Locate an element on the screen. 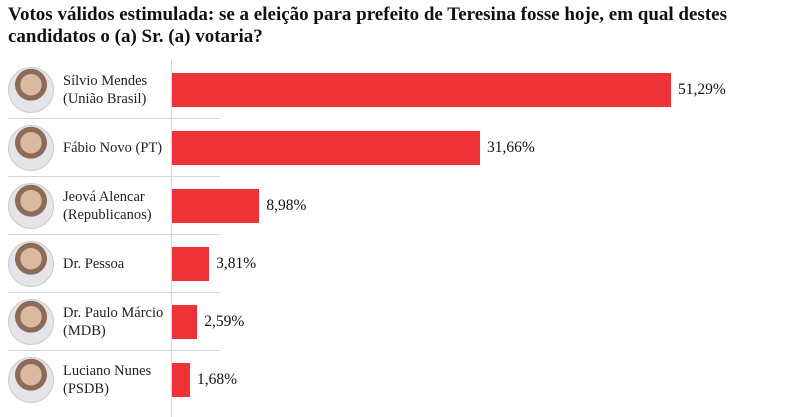 The width and height of the screenshot is (800, 417). data-label: 3,81% is located at coordinates (236, 263).